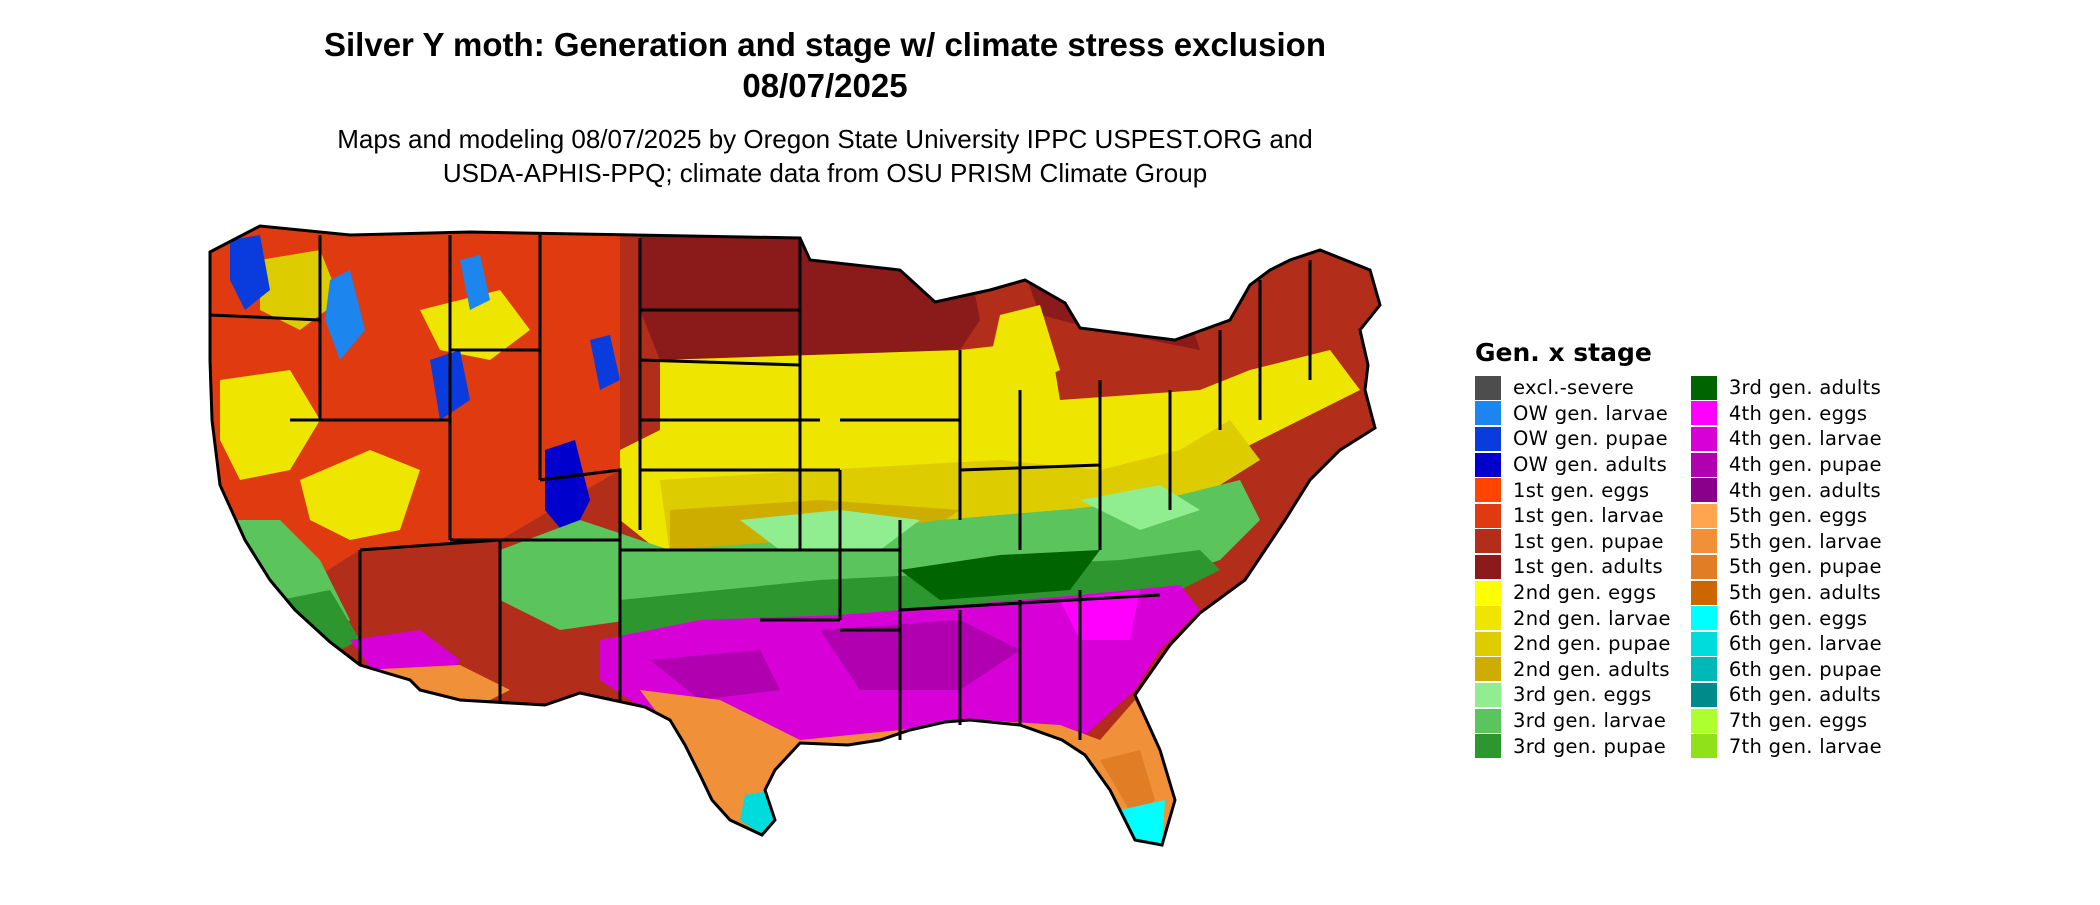  Describe the element at coordinates (1582, 695) in the screenshot. I see `legend-label: 3rd gen. eggs` at that location.